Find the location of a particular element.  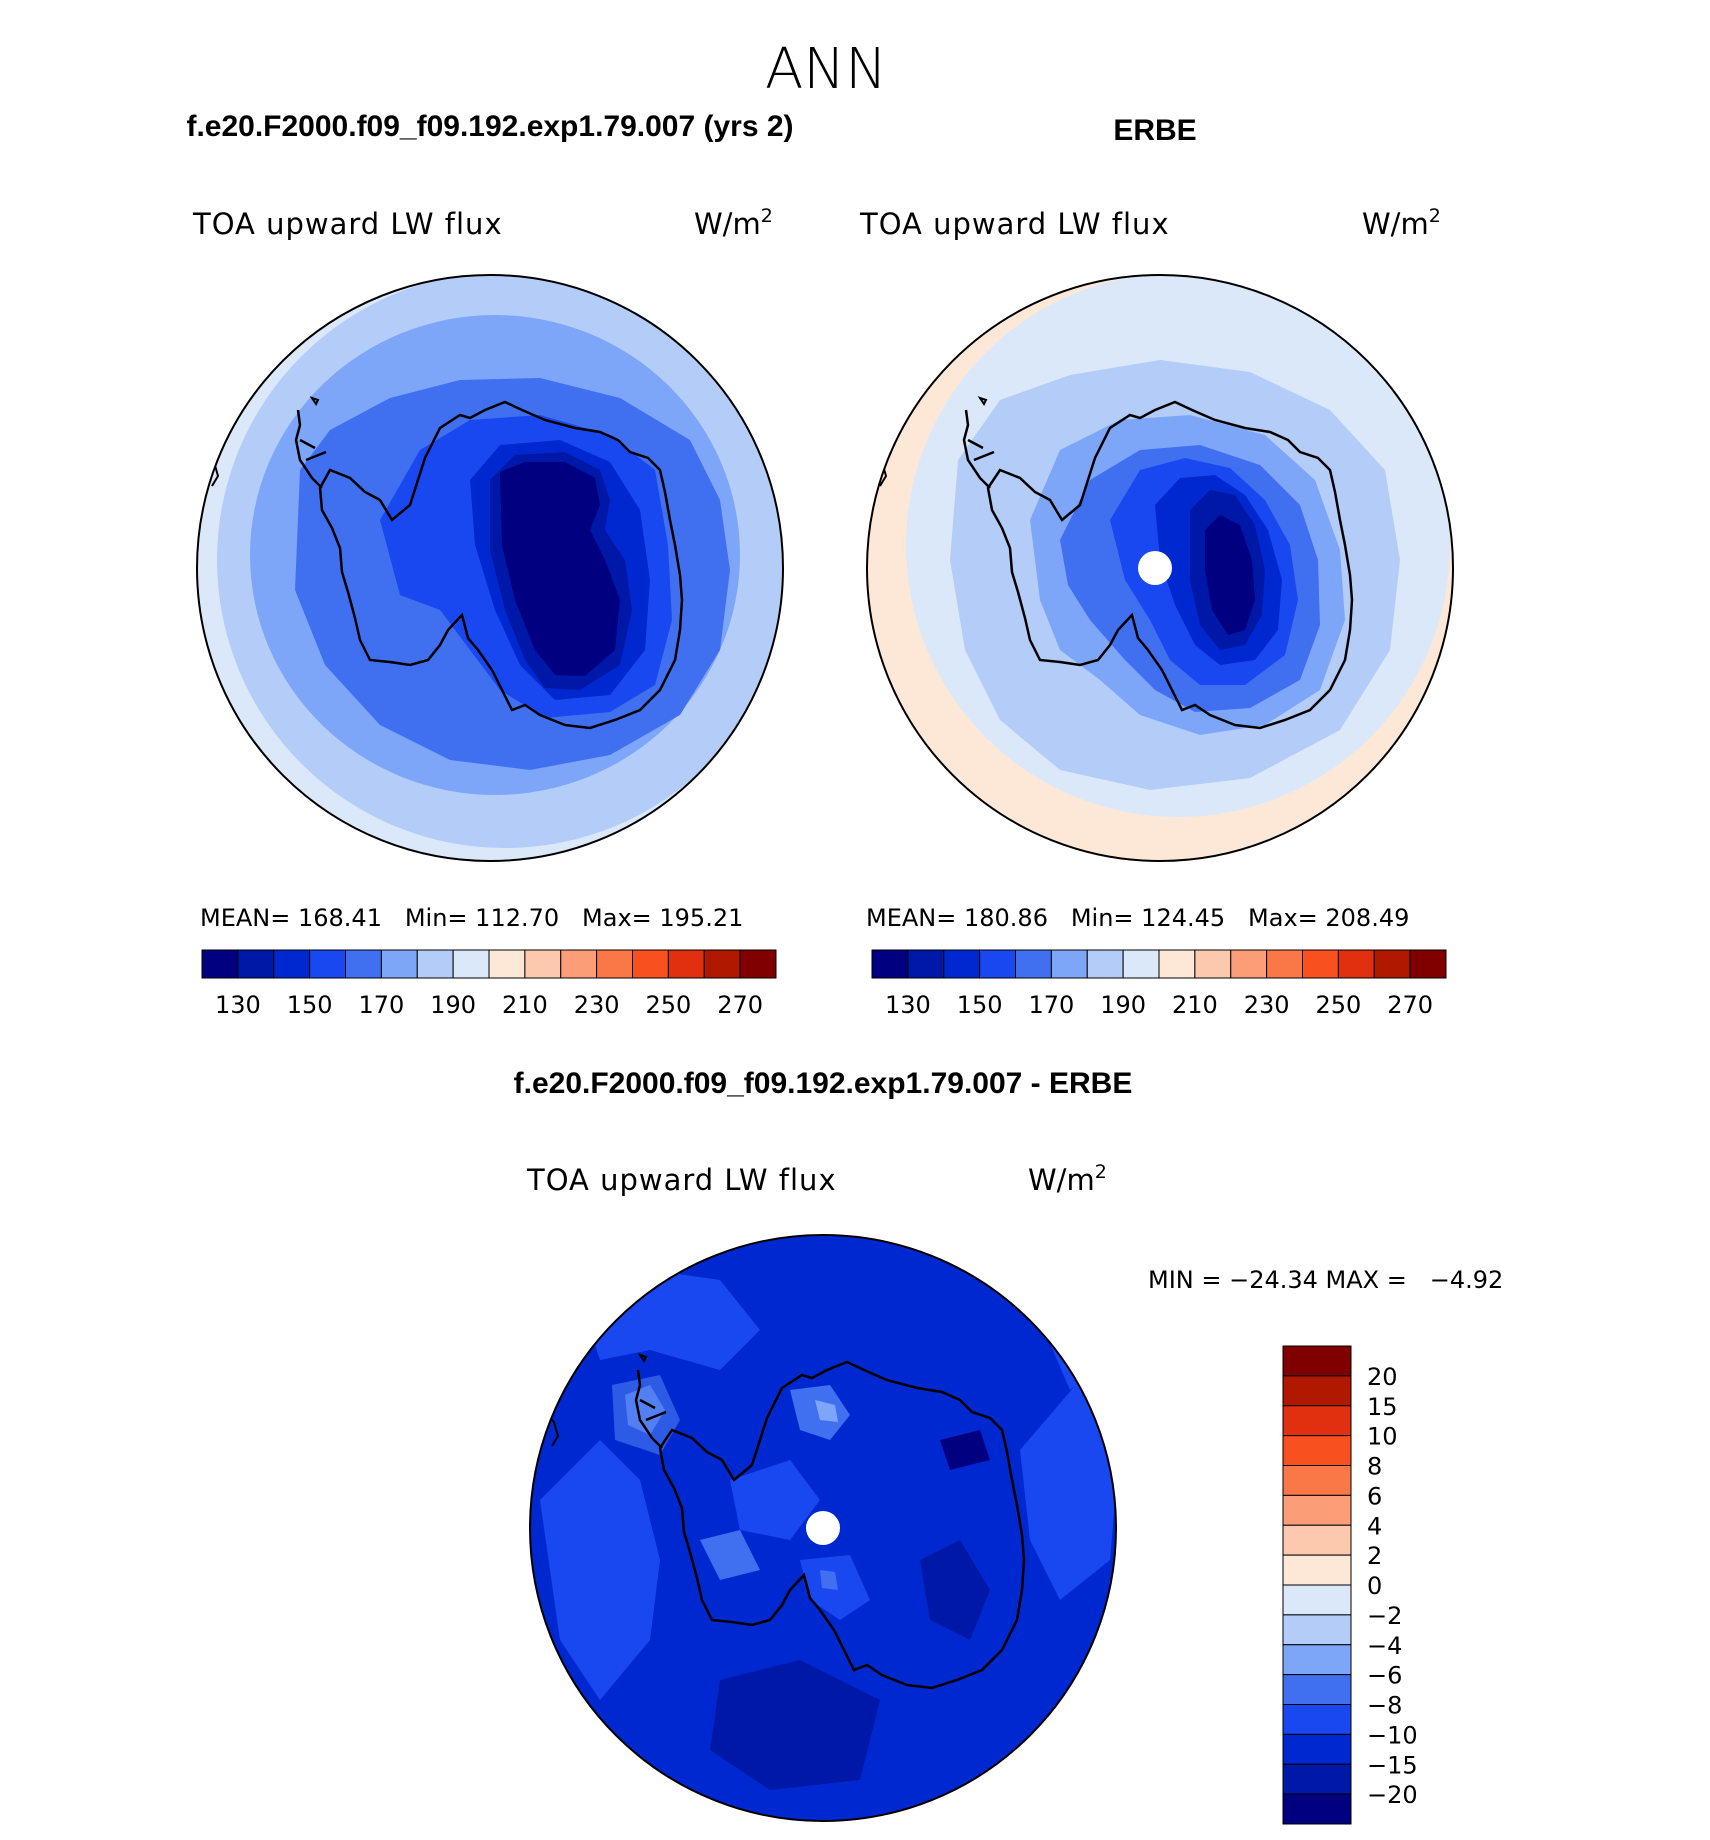

model-contour-band-inner is located at coordinates (560, 569).